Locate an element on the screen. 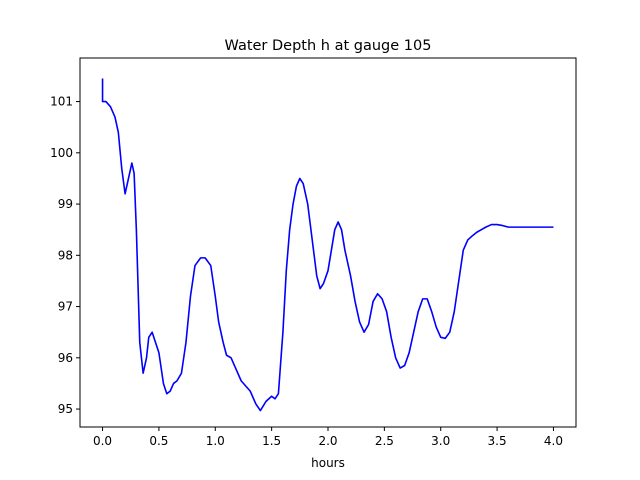  x-tick-label: 2.0 is located at coordinates (327, 441).